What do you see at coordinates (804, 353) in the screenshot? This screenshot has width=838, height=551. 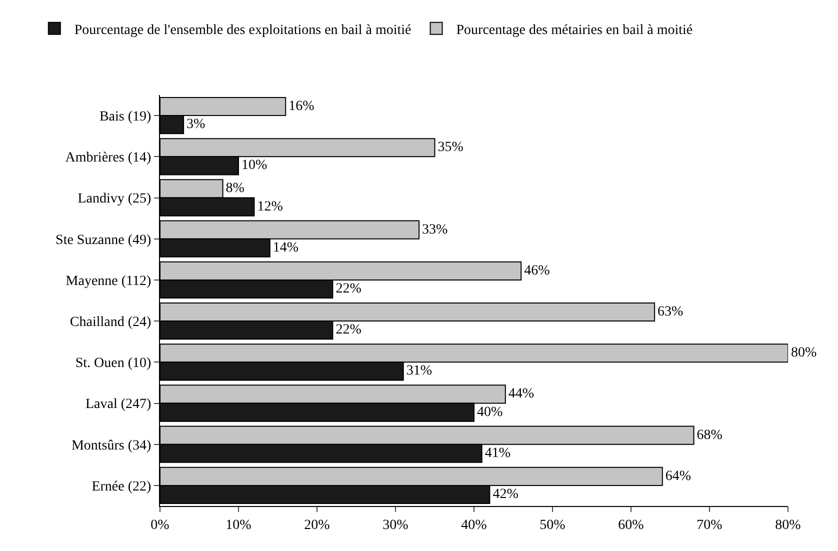 I see `data-label: 80%` at bounding box center [804, 353].